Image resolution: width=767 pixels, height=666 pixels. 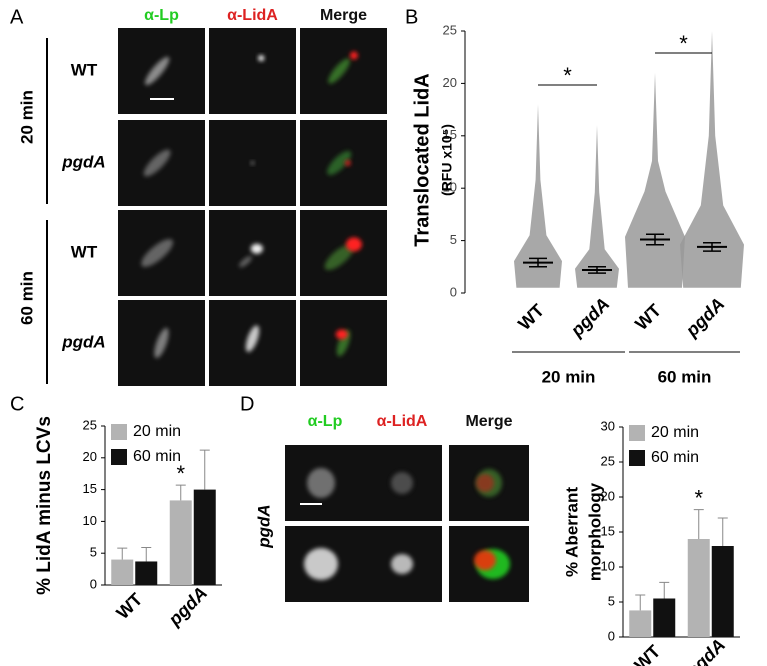 What do you see at coordinates (84, 251) in the screenshot?
I see `row-label: WT` at bounding box center [84, 251].